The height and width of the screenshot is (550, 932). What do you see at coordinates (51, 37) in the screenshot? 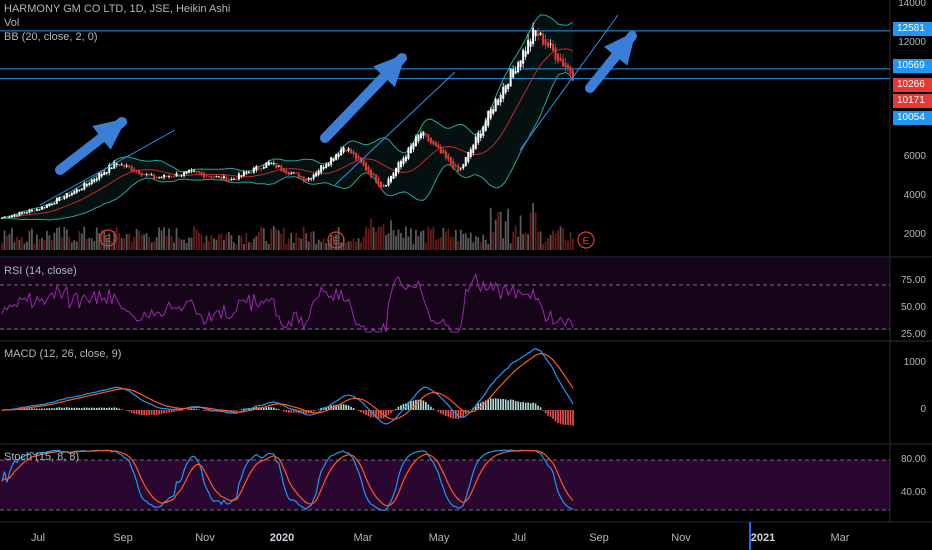
I see `bb-label: BB (20, close, 2, 0)` at bounding box center [51, 37].